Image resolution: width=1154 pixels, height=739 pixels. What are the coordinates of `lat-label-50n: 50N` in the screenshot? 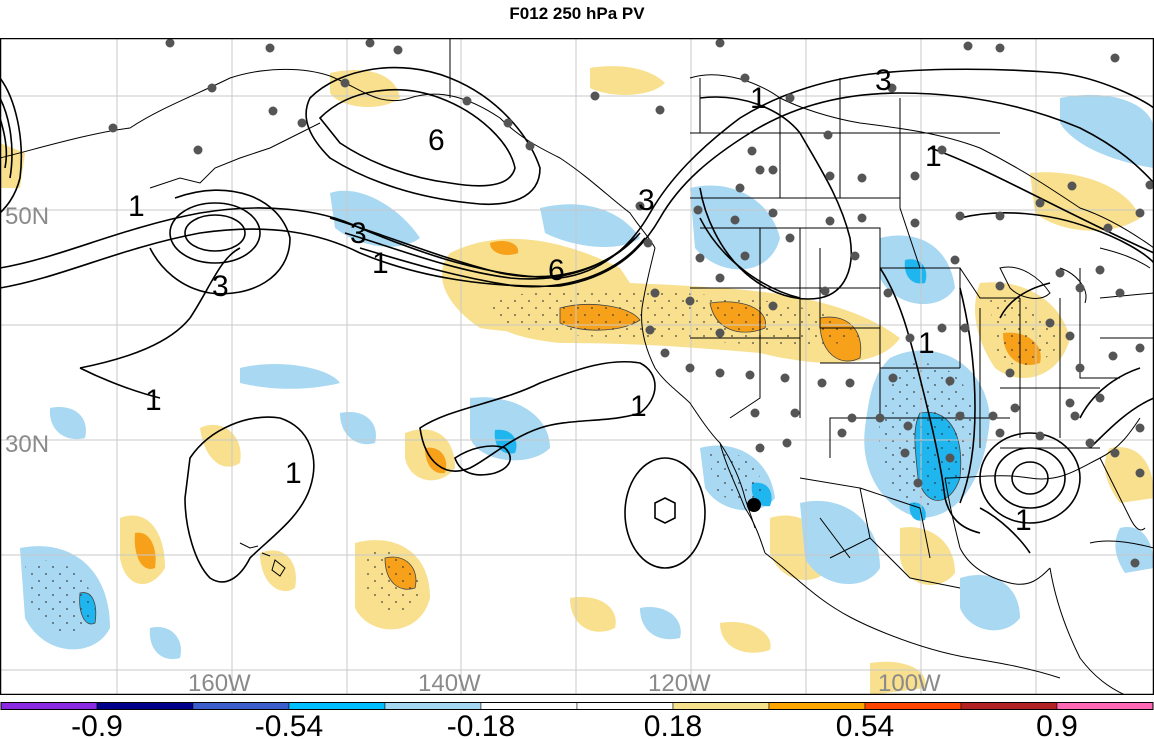 It's located at (27, 216).